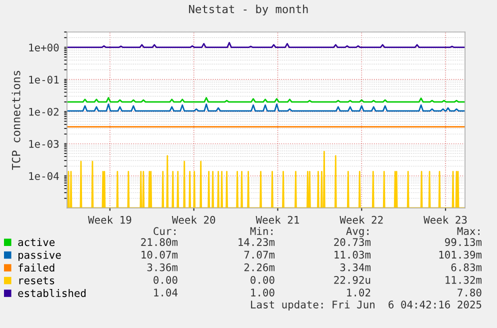  I want to click on text: 2.26m, so click(259, 267).